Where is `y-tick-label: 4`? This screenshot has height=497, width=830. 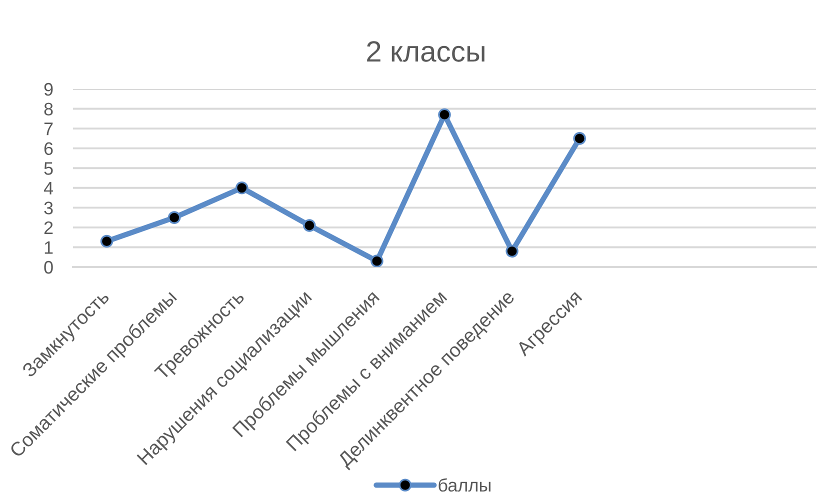 y-tick-label: 4 is located at coordinates (49, 188).